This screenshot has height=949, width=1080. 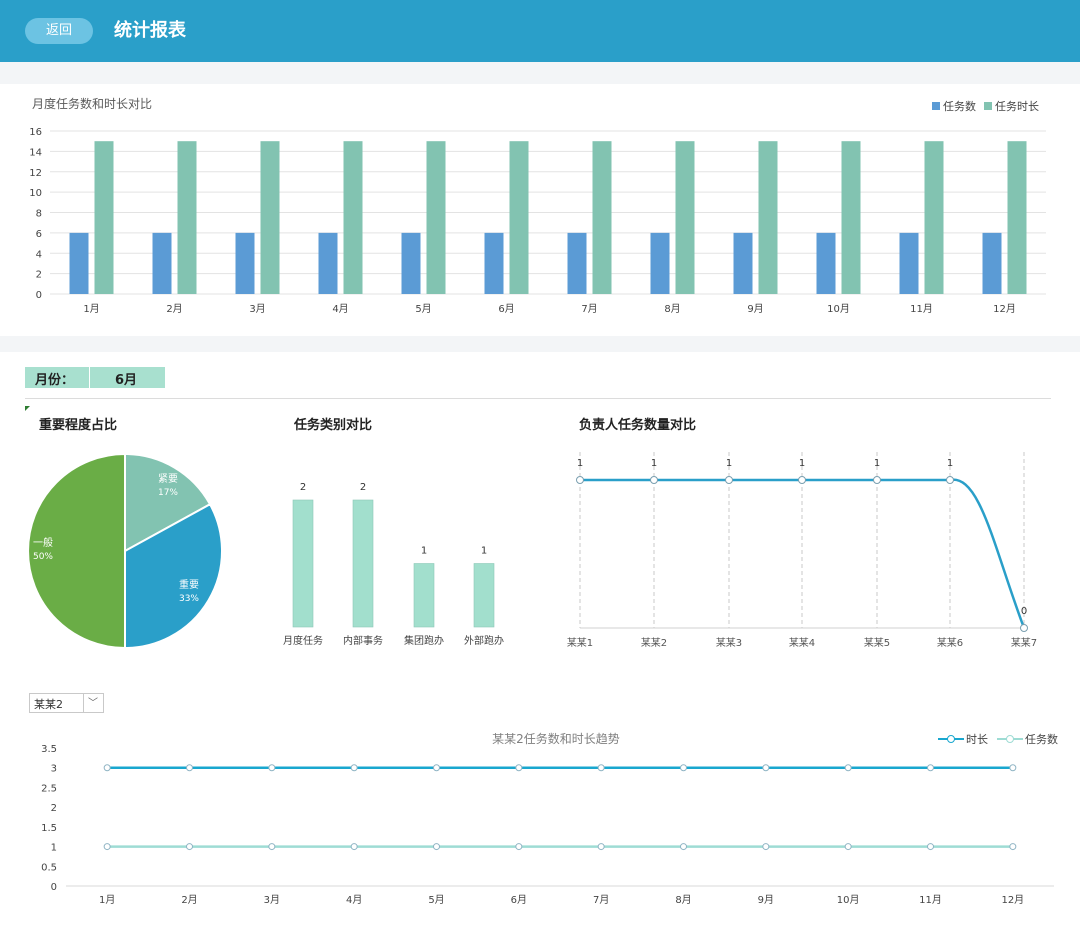 What do you see at coordinates (393, 564) in the screenshot?
I see `category-bar-chart: 2 月度任务 2 内部事务 1 集团跑办 1 外部跑办` at bounding box center [393, 564].